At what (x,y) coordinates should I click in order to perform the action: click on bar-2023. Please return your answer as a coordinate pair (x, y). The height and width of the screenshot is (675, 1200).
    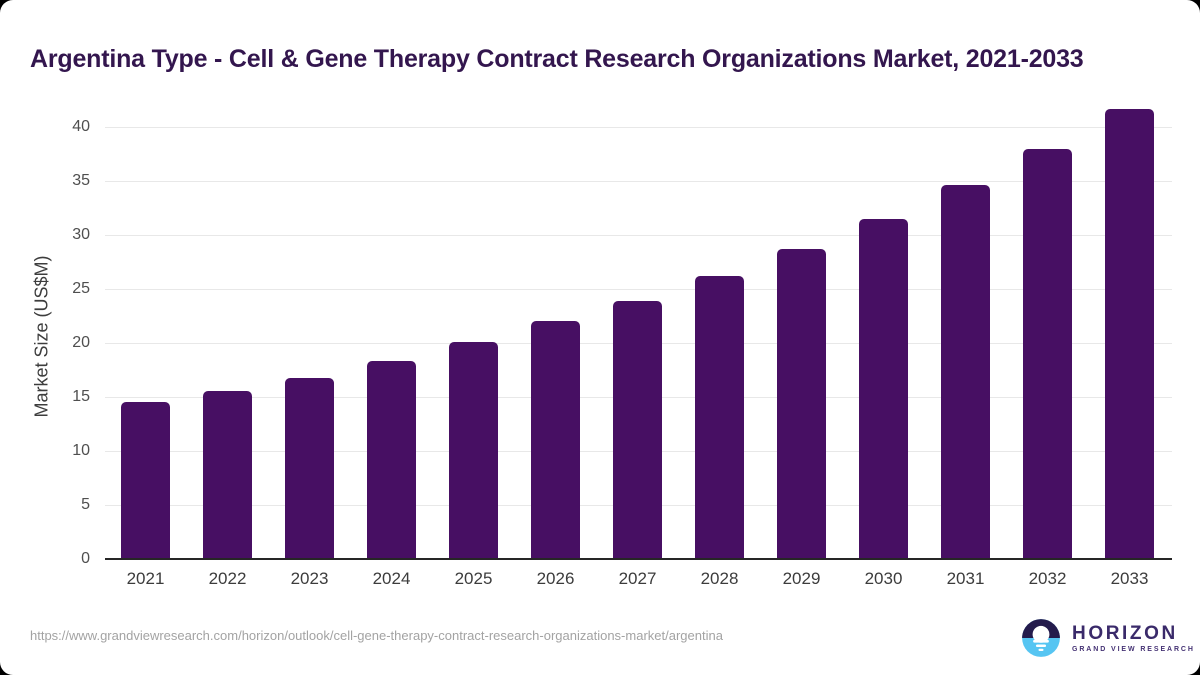
    Looking at the image, I should click on (309, 468).